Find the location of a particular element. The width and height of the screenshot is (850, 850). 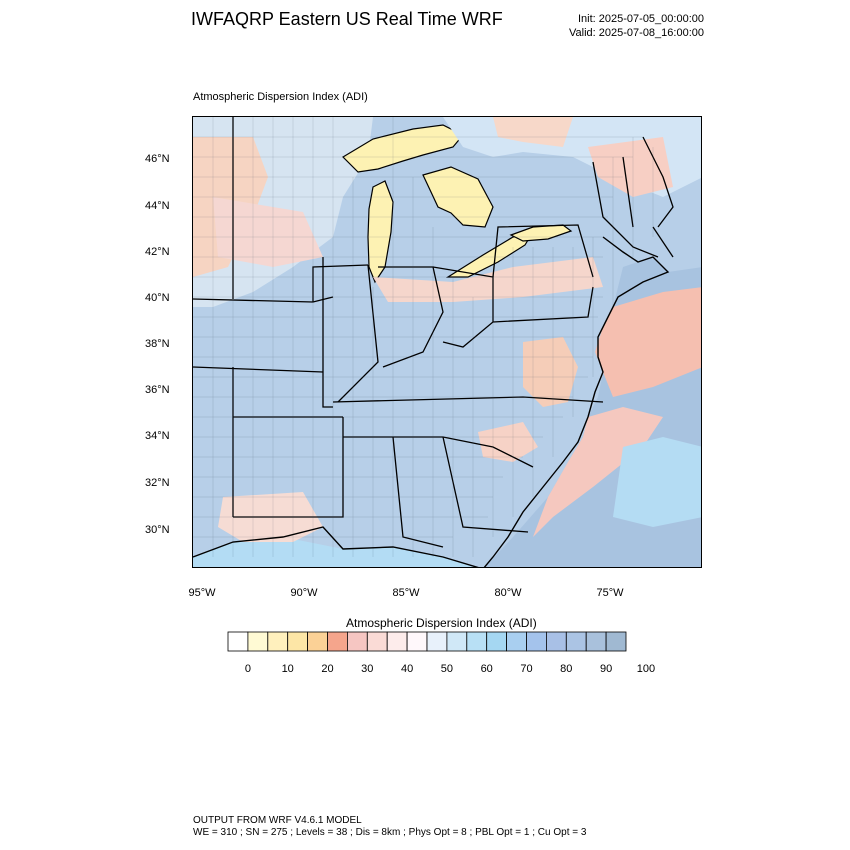

lon-label: 80°W is located at coordinates (508, 593).